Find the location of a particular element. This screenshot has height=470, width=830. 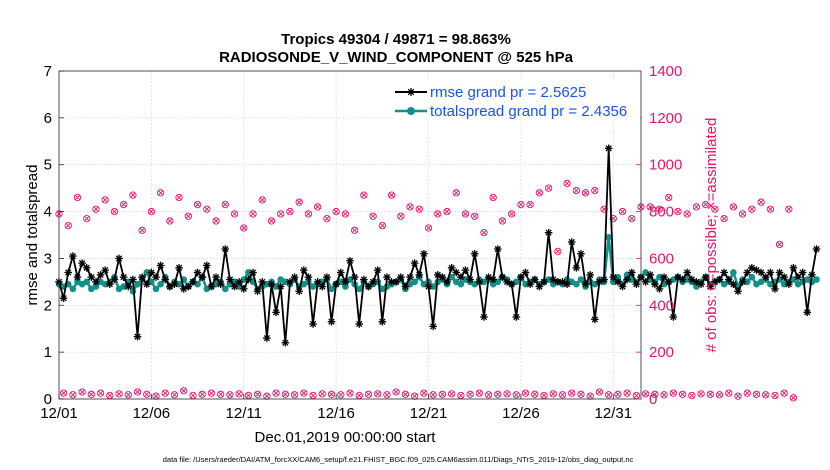

y2-tick-label: 1200 is located at coordinates (665, 118).